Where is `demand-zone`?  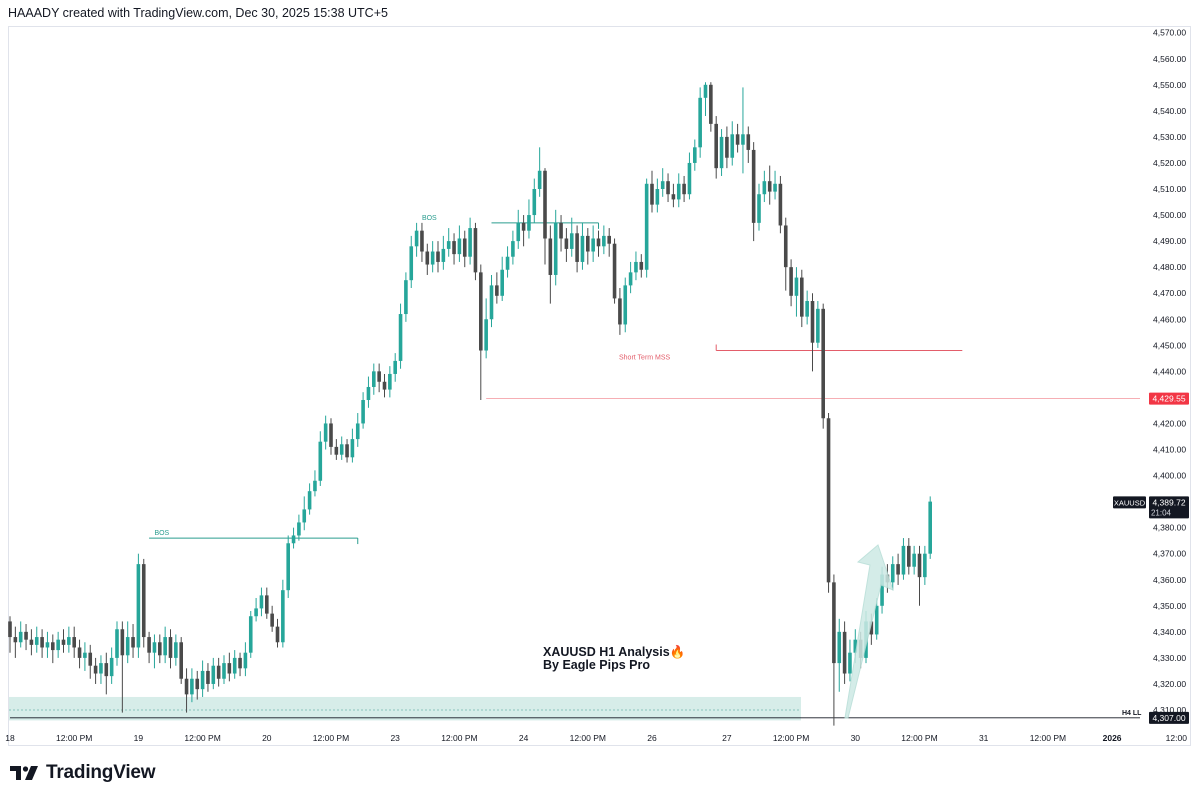
demand-zone is located at coordinates (405, 708).